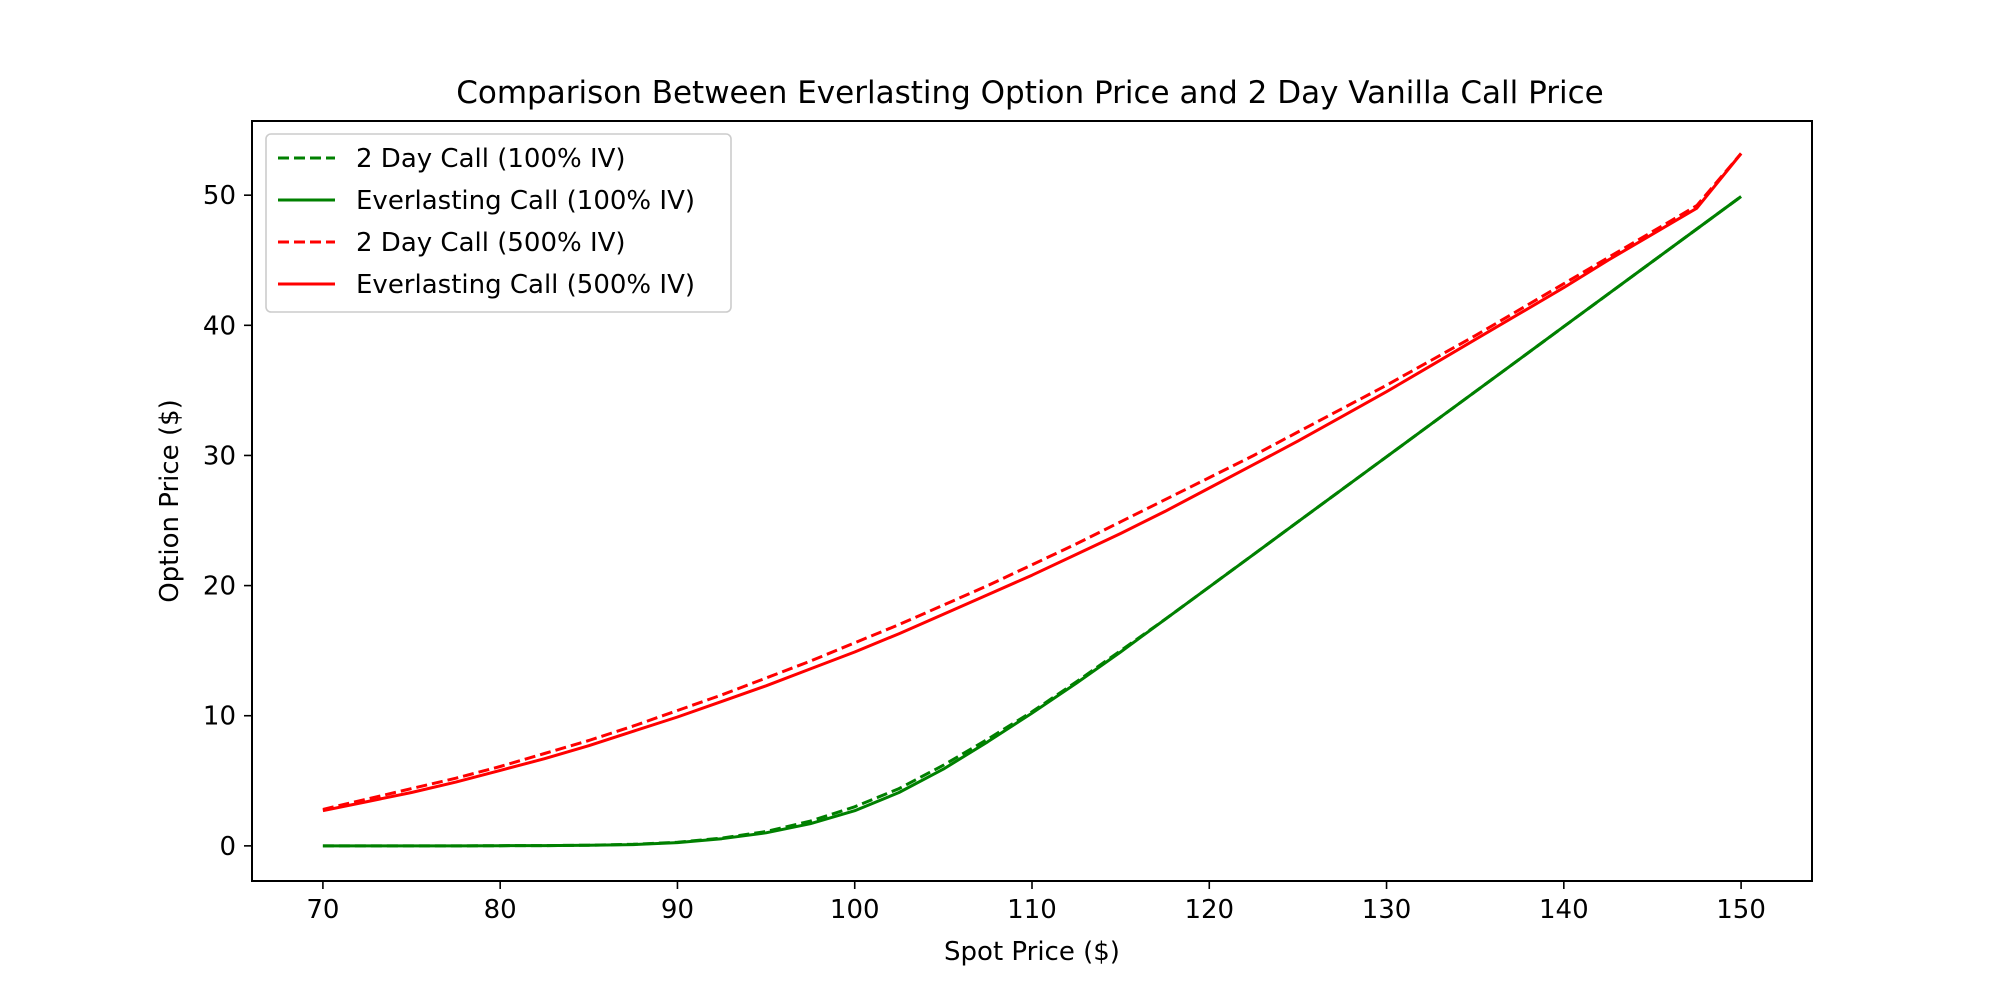 The image size is (2000, 1000). I want to click on x-tick-label: 70, so click(322, 910).